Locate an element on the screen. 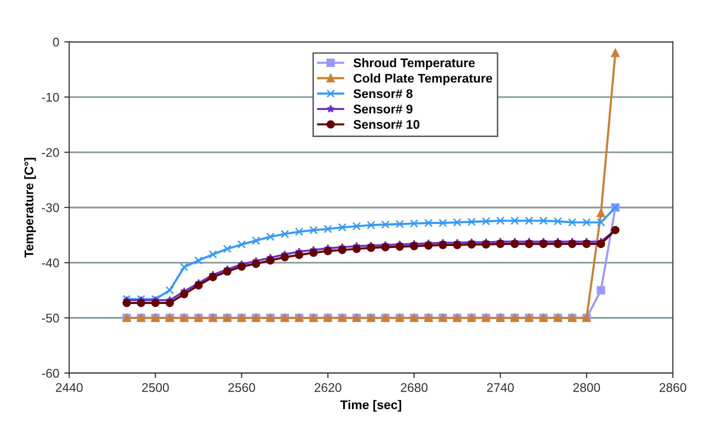 This screenshot has height=423, width=706. x-tick-label: 2500 is located at coordinates (155, 387).